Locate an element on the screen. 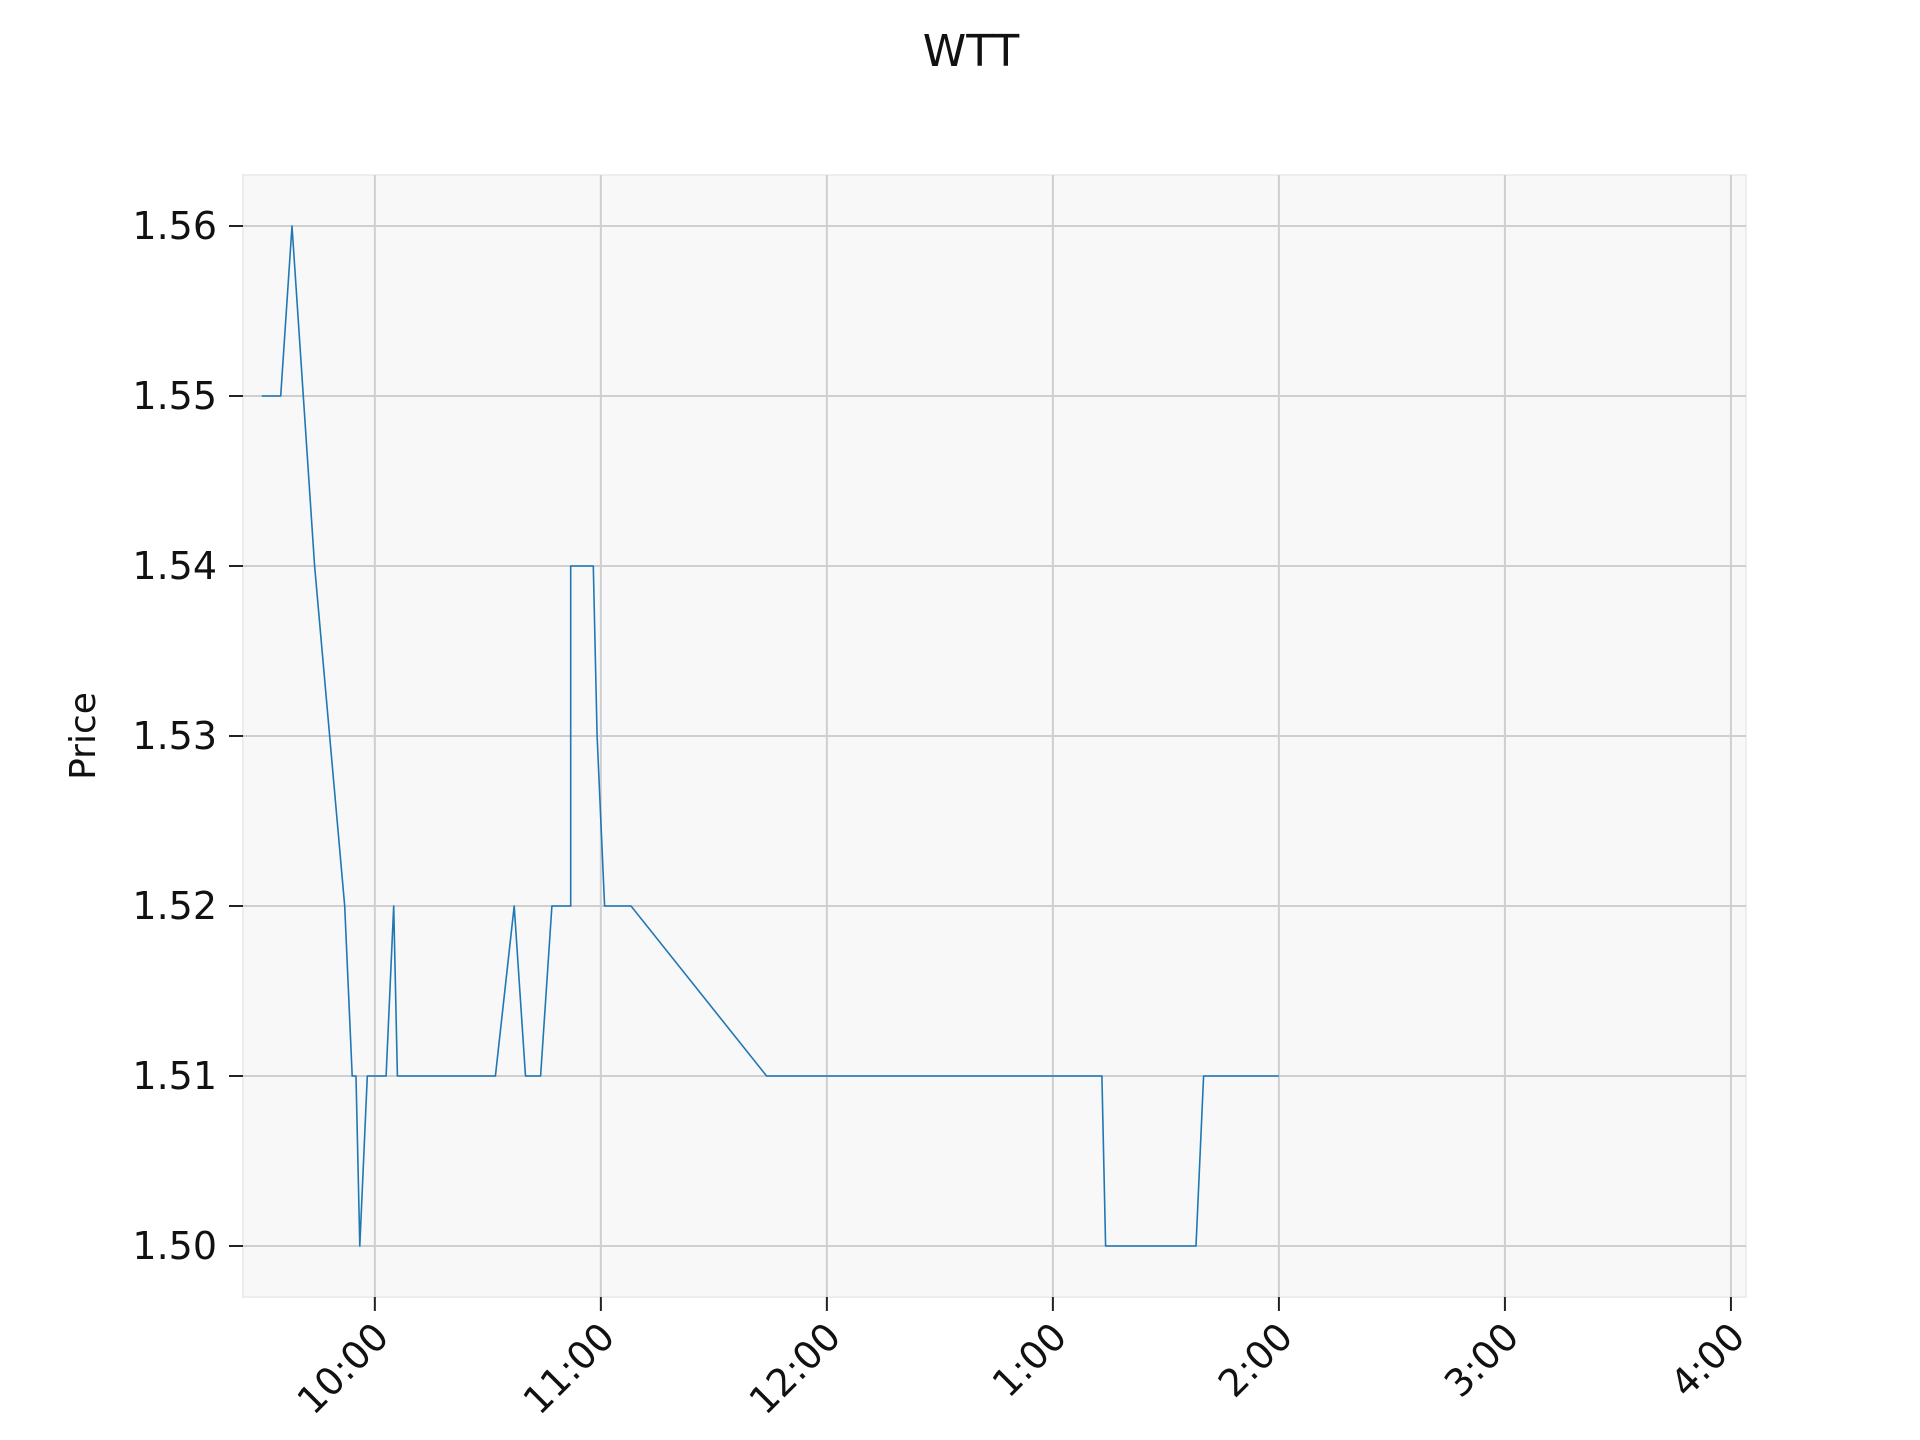 The width and height of the screenshot is (1920, 1440). chart-title: WTT is located at coordinates (971, 51).